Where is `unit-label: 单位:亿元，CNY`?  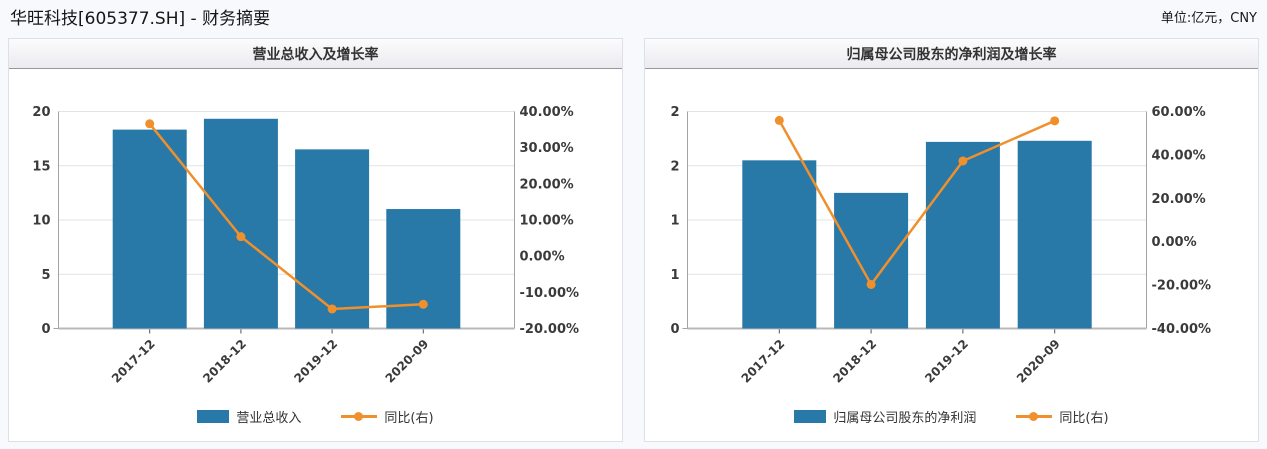
unit-label: 单位:亿元，CNY is located at coordinates (1208, 18).